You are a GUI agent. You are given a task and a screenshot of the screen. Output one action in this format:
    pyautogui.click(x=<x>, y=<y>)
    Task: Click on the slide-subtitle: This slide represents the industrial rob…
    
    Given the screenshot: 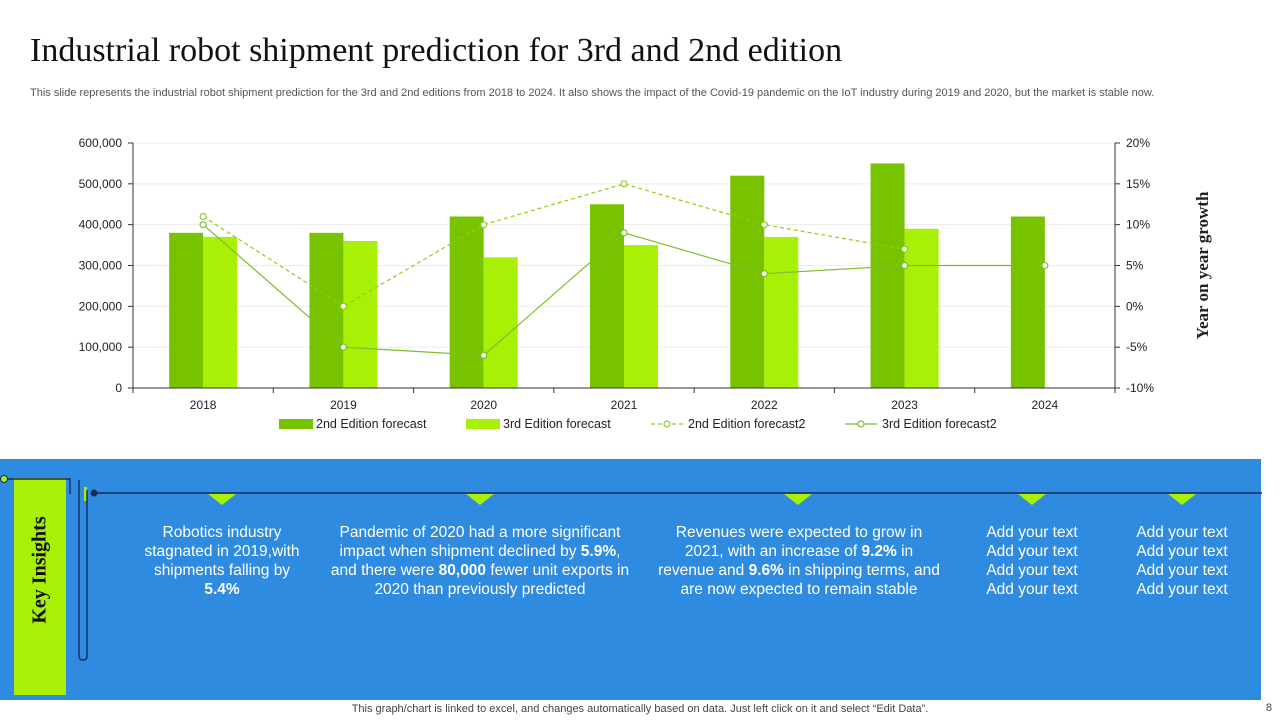 What is the action you would take?
    pyautogui.click(x=592, y=93)
    